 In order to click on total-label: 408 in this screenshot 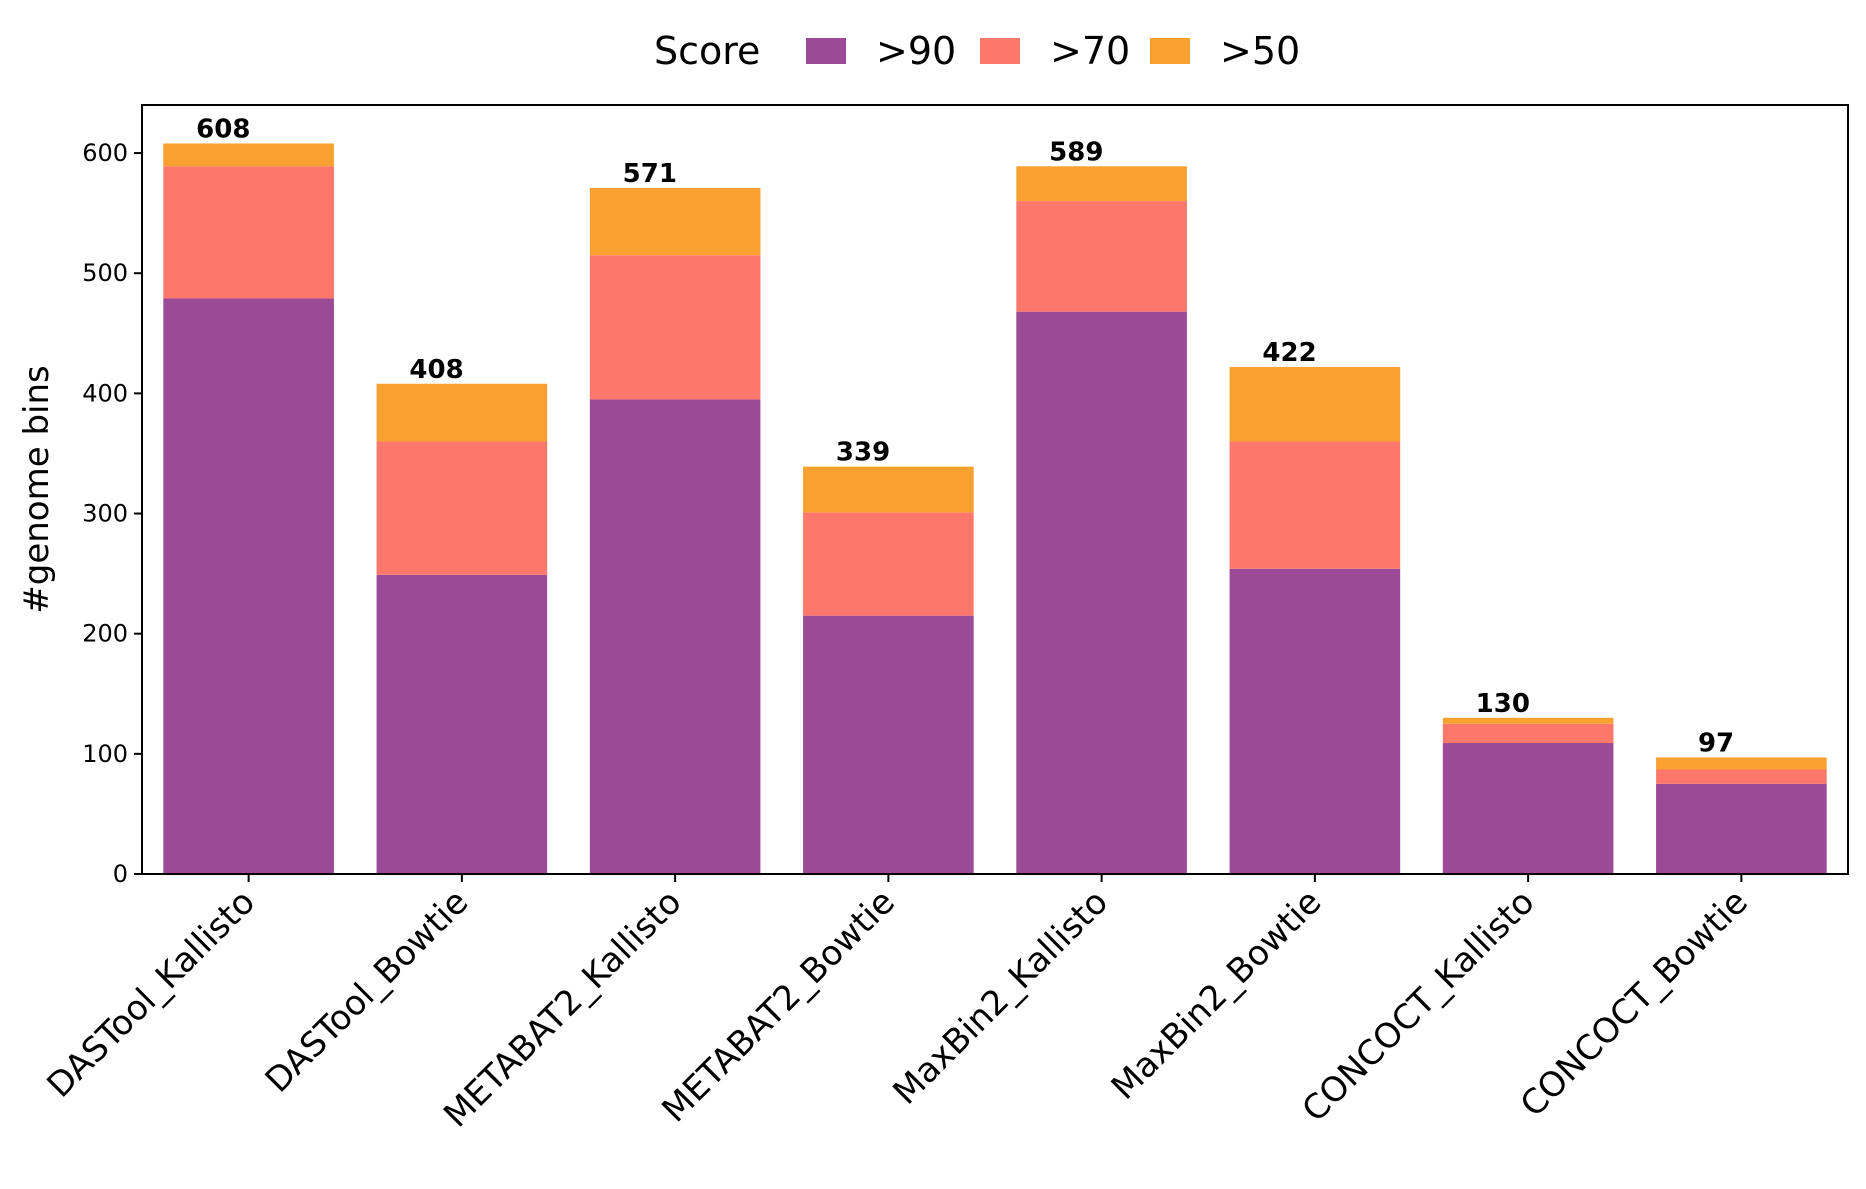, I will do `click(436, 370)`.